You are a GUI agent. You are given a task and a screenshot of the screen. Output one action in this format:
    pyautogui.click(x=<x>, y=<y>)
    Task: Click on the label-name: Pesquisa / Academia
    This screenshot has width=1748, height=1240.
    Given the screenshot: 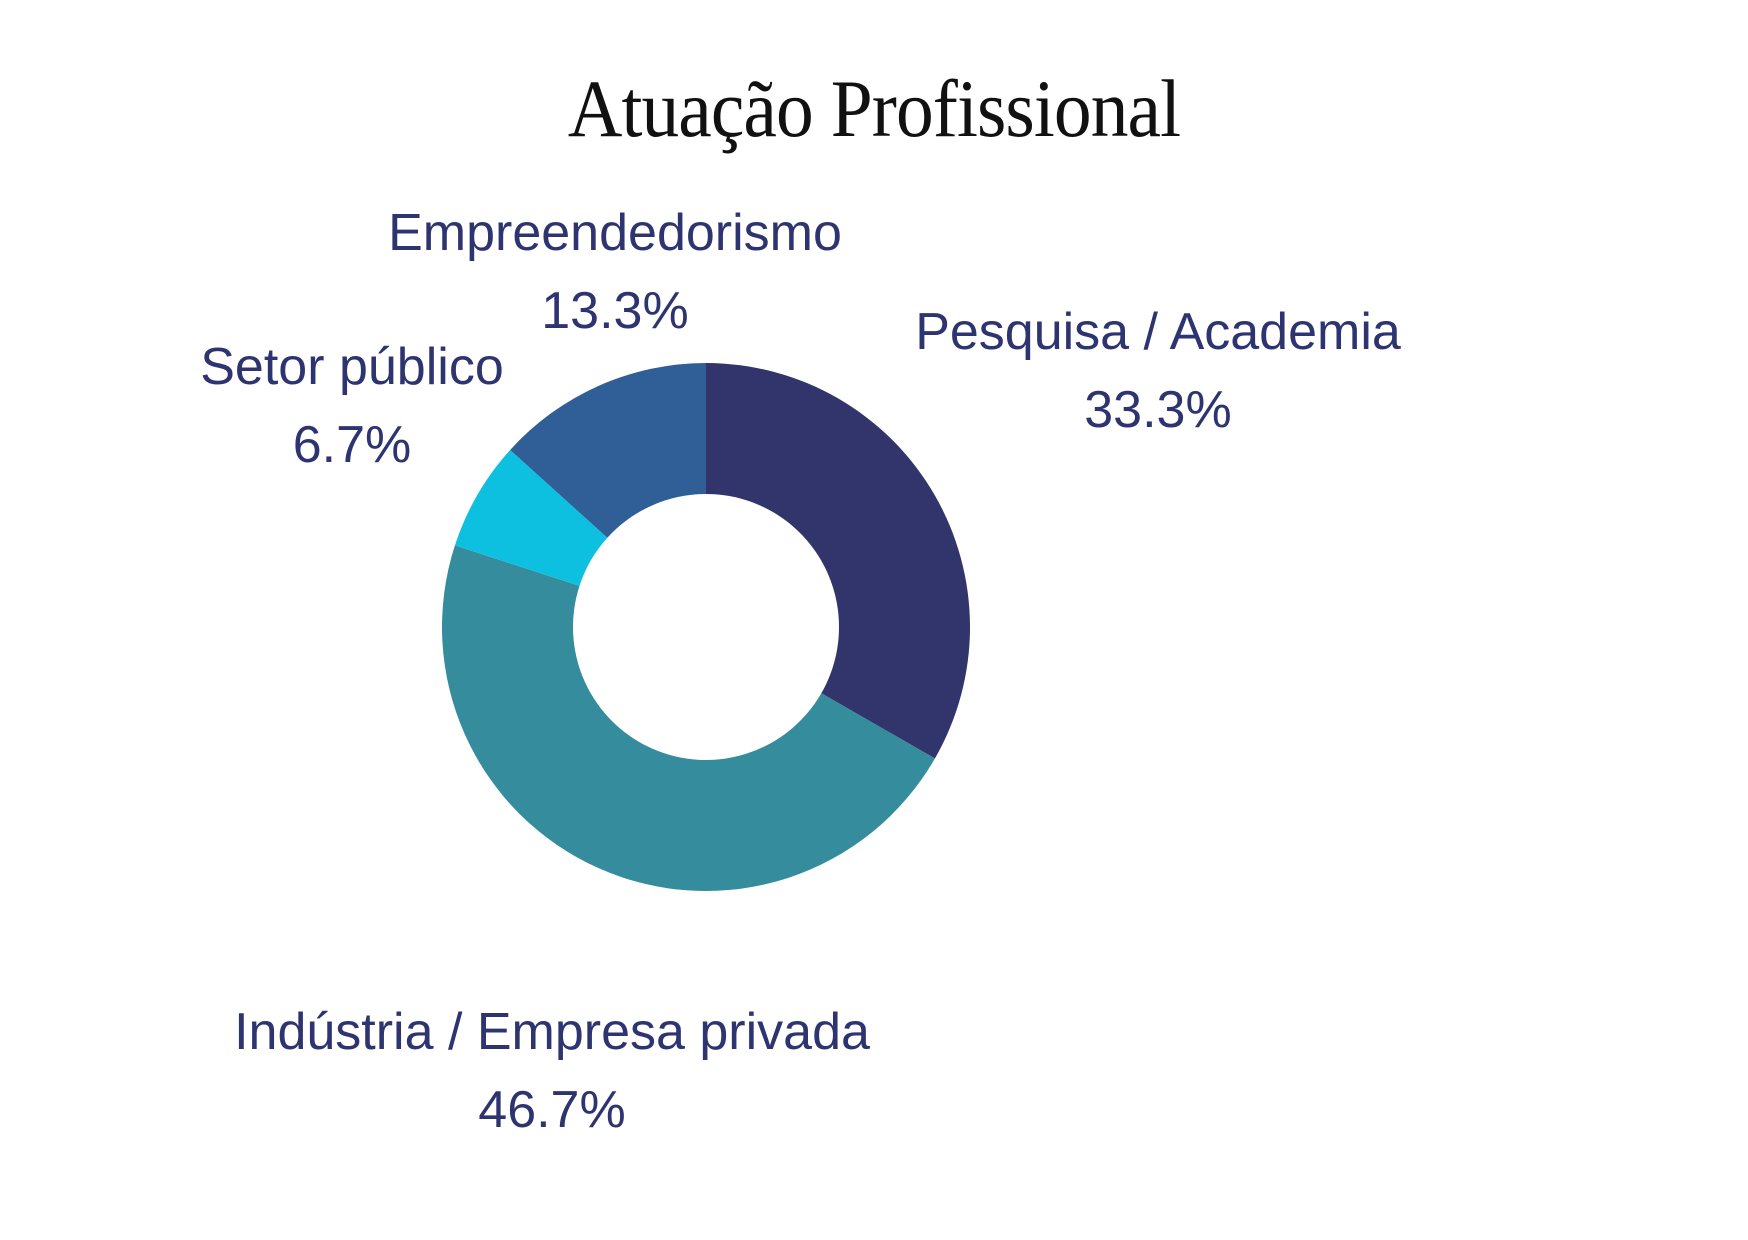 What is the action you would take?
    pyautogui.click(x=1158, y=332)
    